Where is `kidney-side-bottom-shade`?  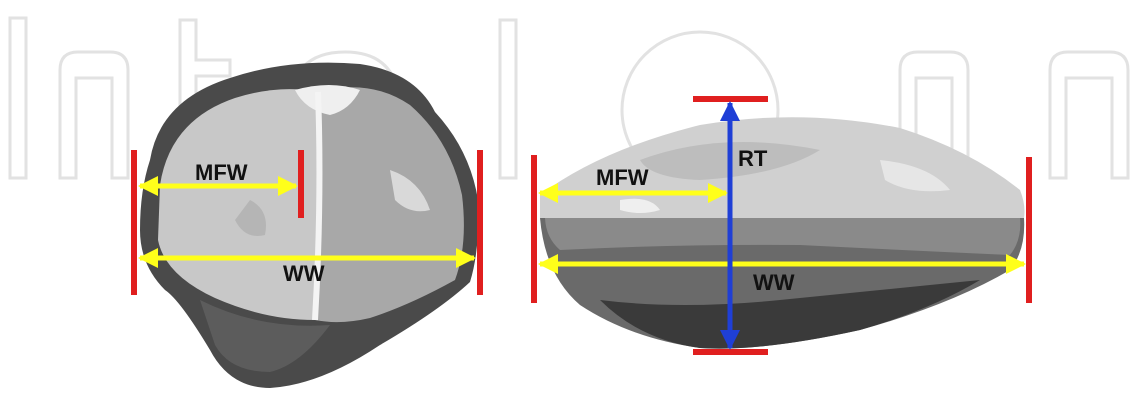
kidney-side-bottom-shade is located at coordinates (790, 314).